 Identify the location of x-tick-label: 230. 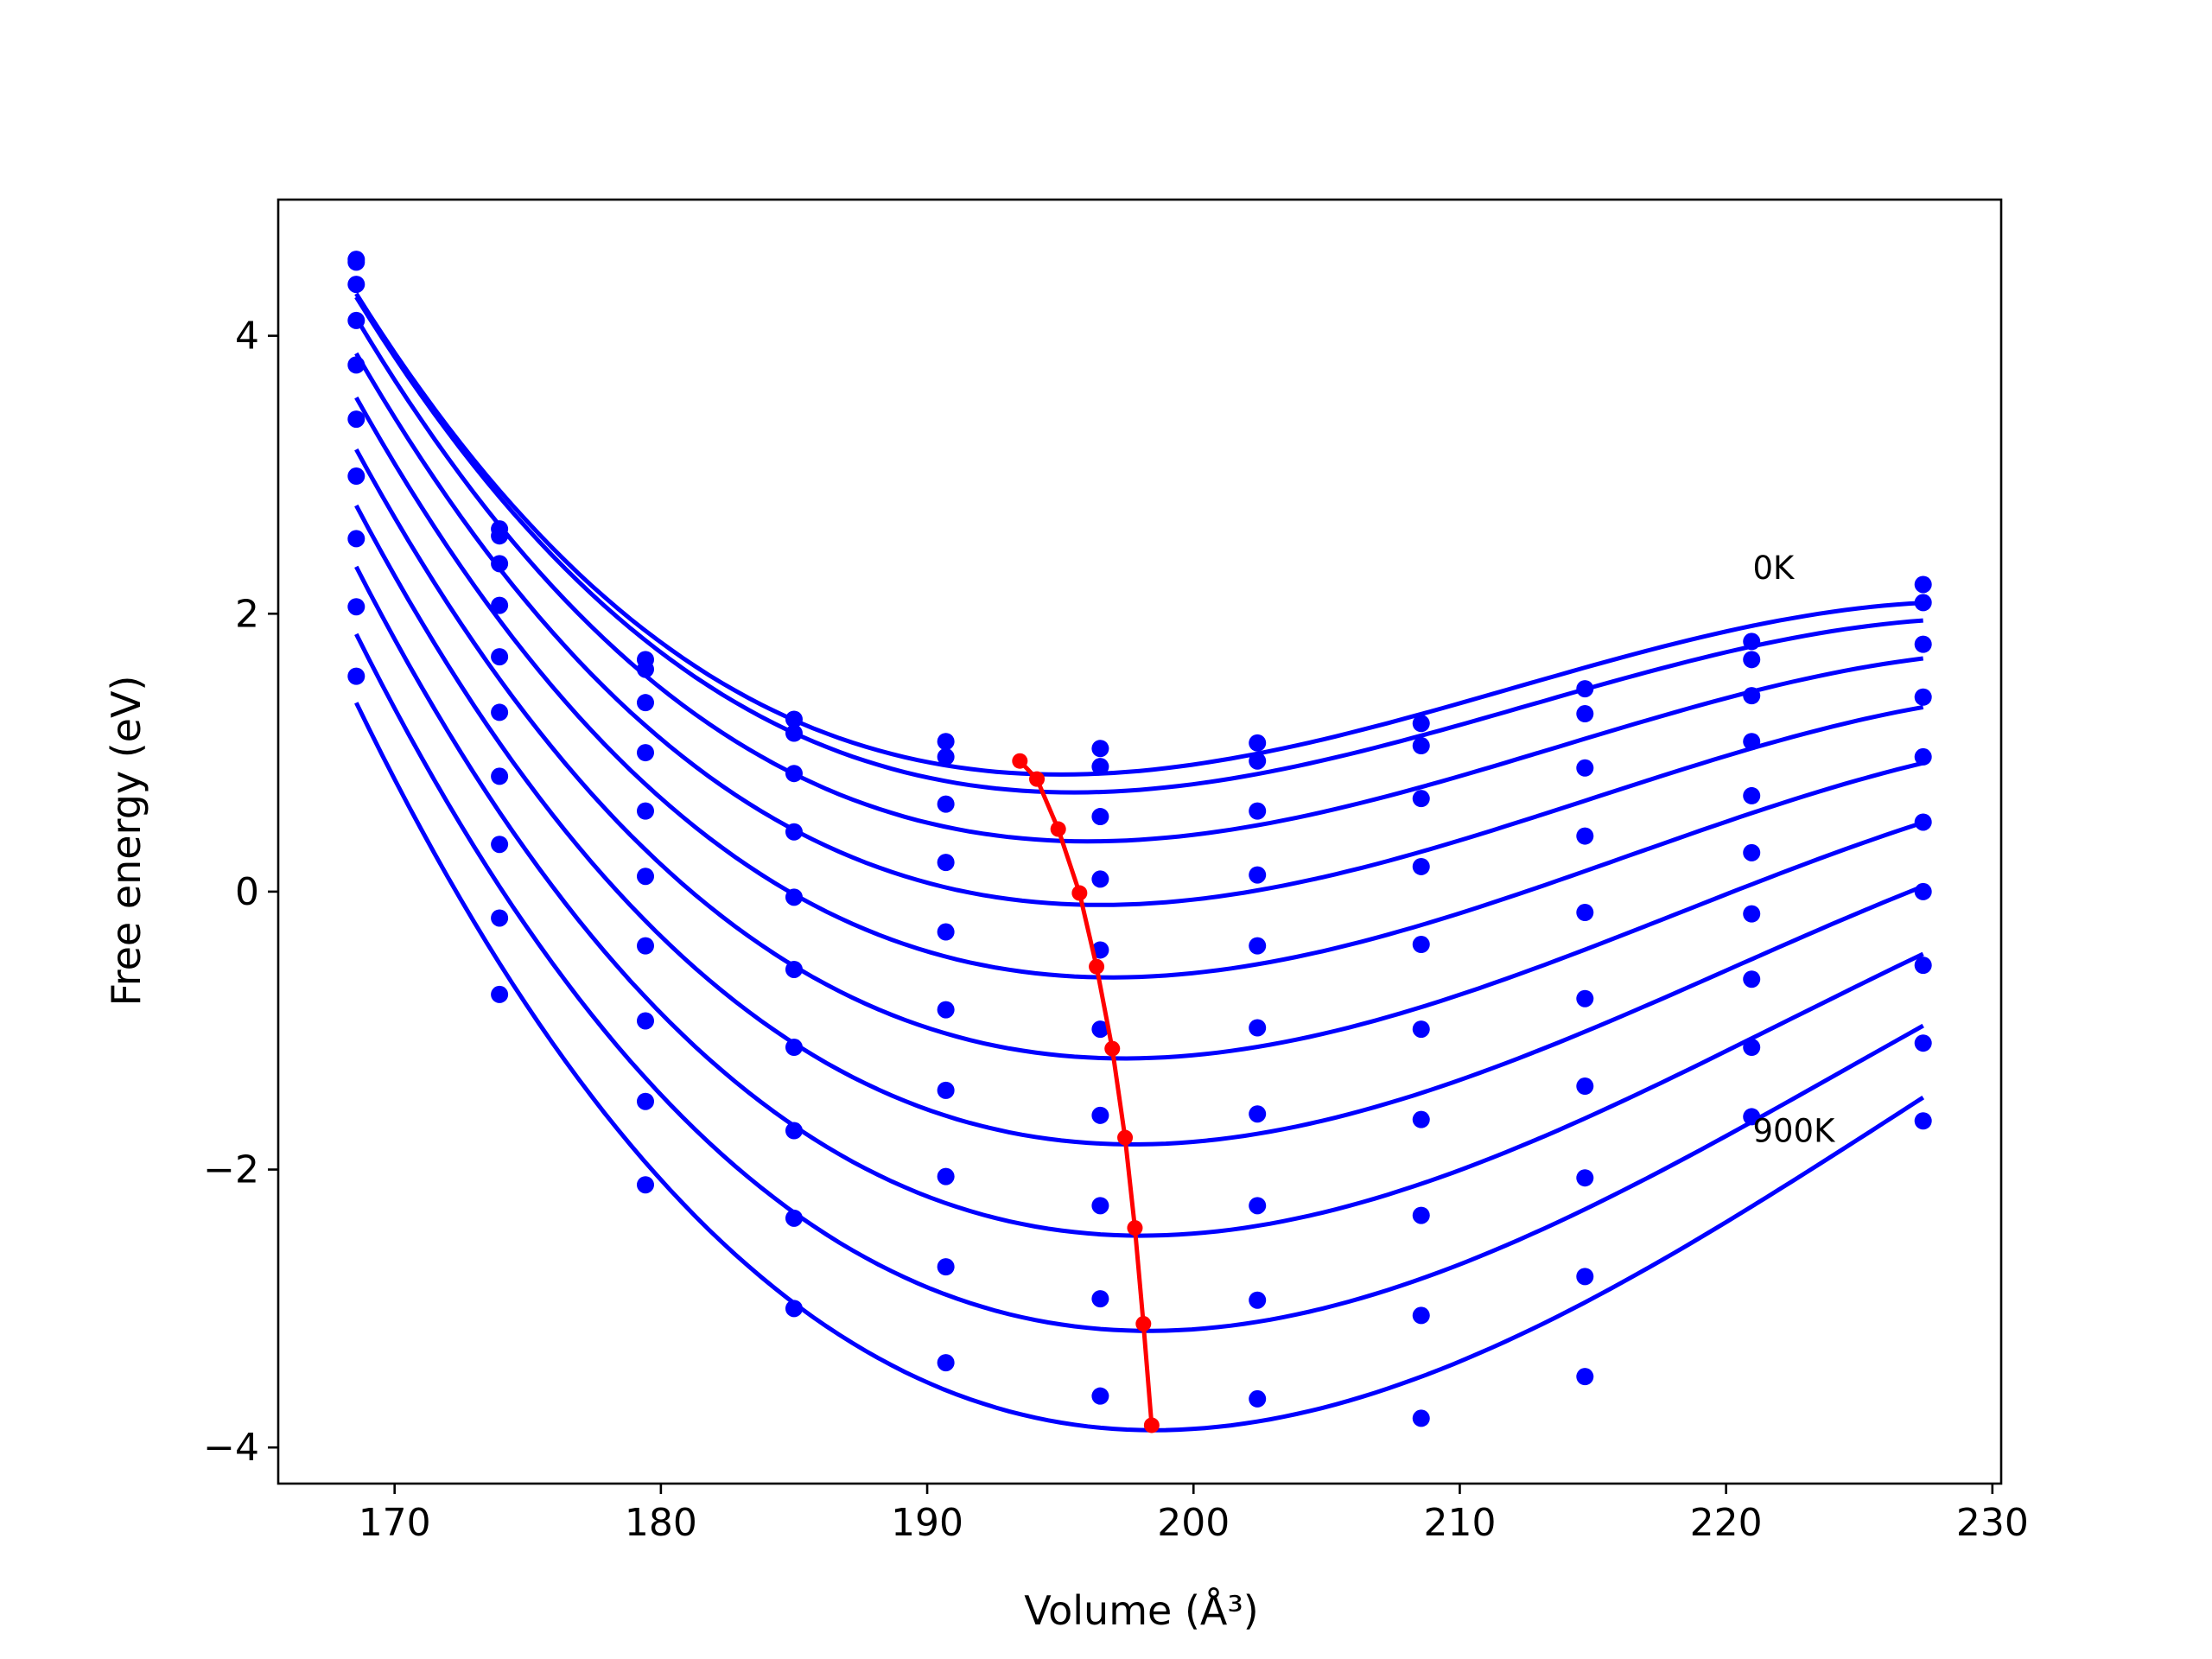
(1992, 1523).